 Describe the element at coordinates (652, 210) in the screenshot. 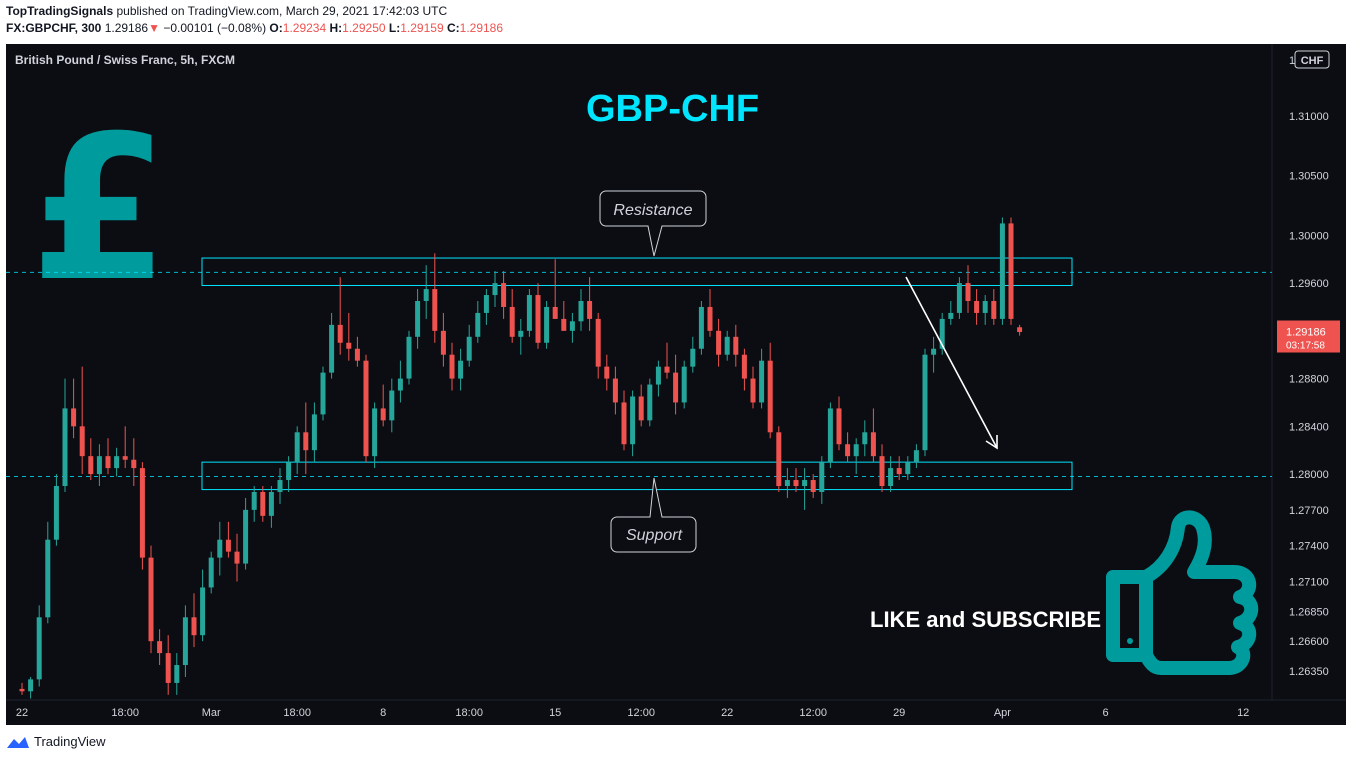

I see `resistance-label: Resistance` at that location.